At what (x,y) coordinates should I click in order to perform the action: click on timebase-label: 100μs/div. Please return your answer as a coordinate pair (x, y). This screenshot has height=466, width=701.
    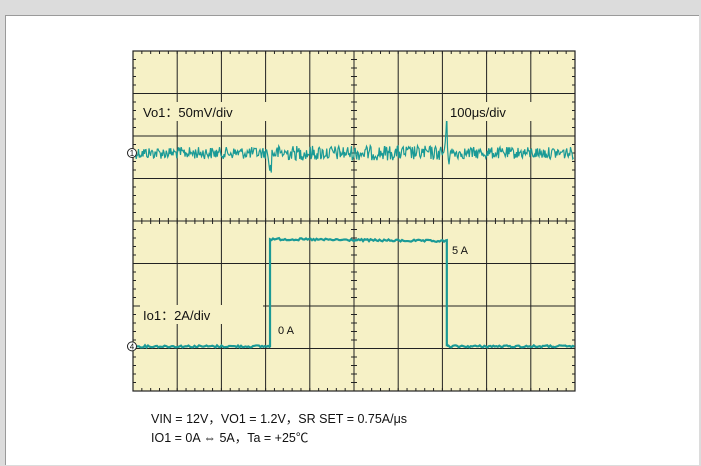
    Looking at the image, I should click on (478, 112).